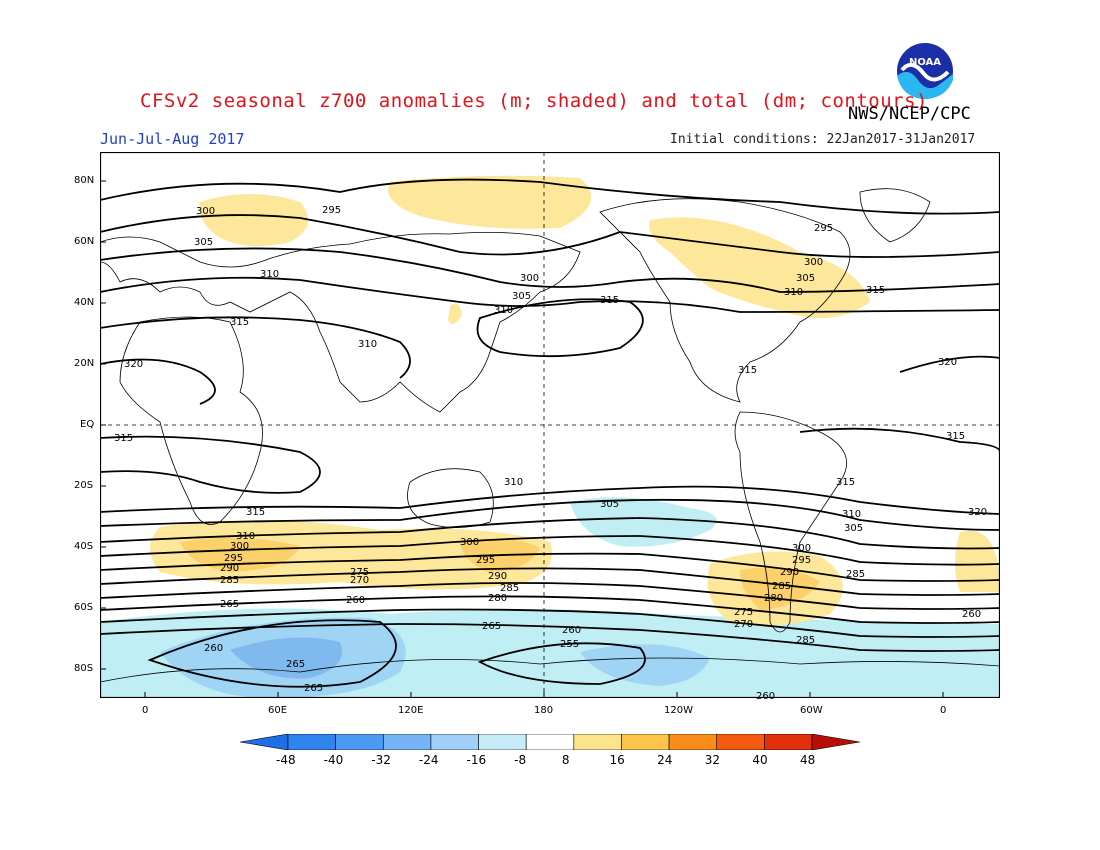 The height and width of the screenshot is (850, 1100). What do you see at coordinates (84, 302) in the screenshot?
I see `lat-label: 40N` at bounding box center [84, 302].